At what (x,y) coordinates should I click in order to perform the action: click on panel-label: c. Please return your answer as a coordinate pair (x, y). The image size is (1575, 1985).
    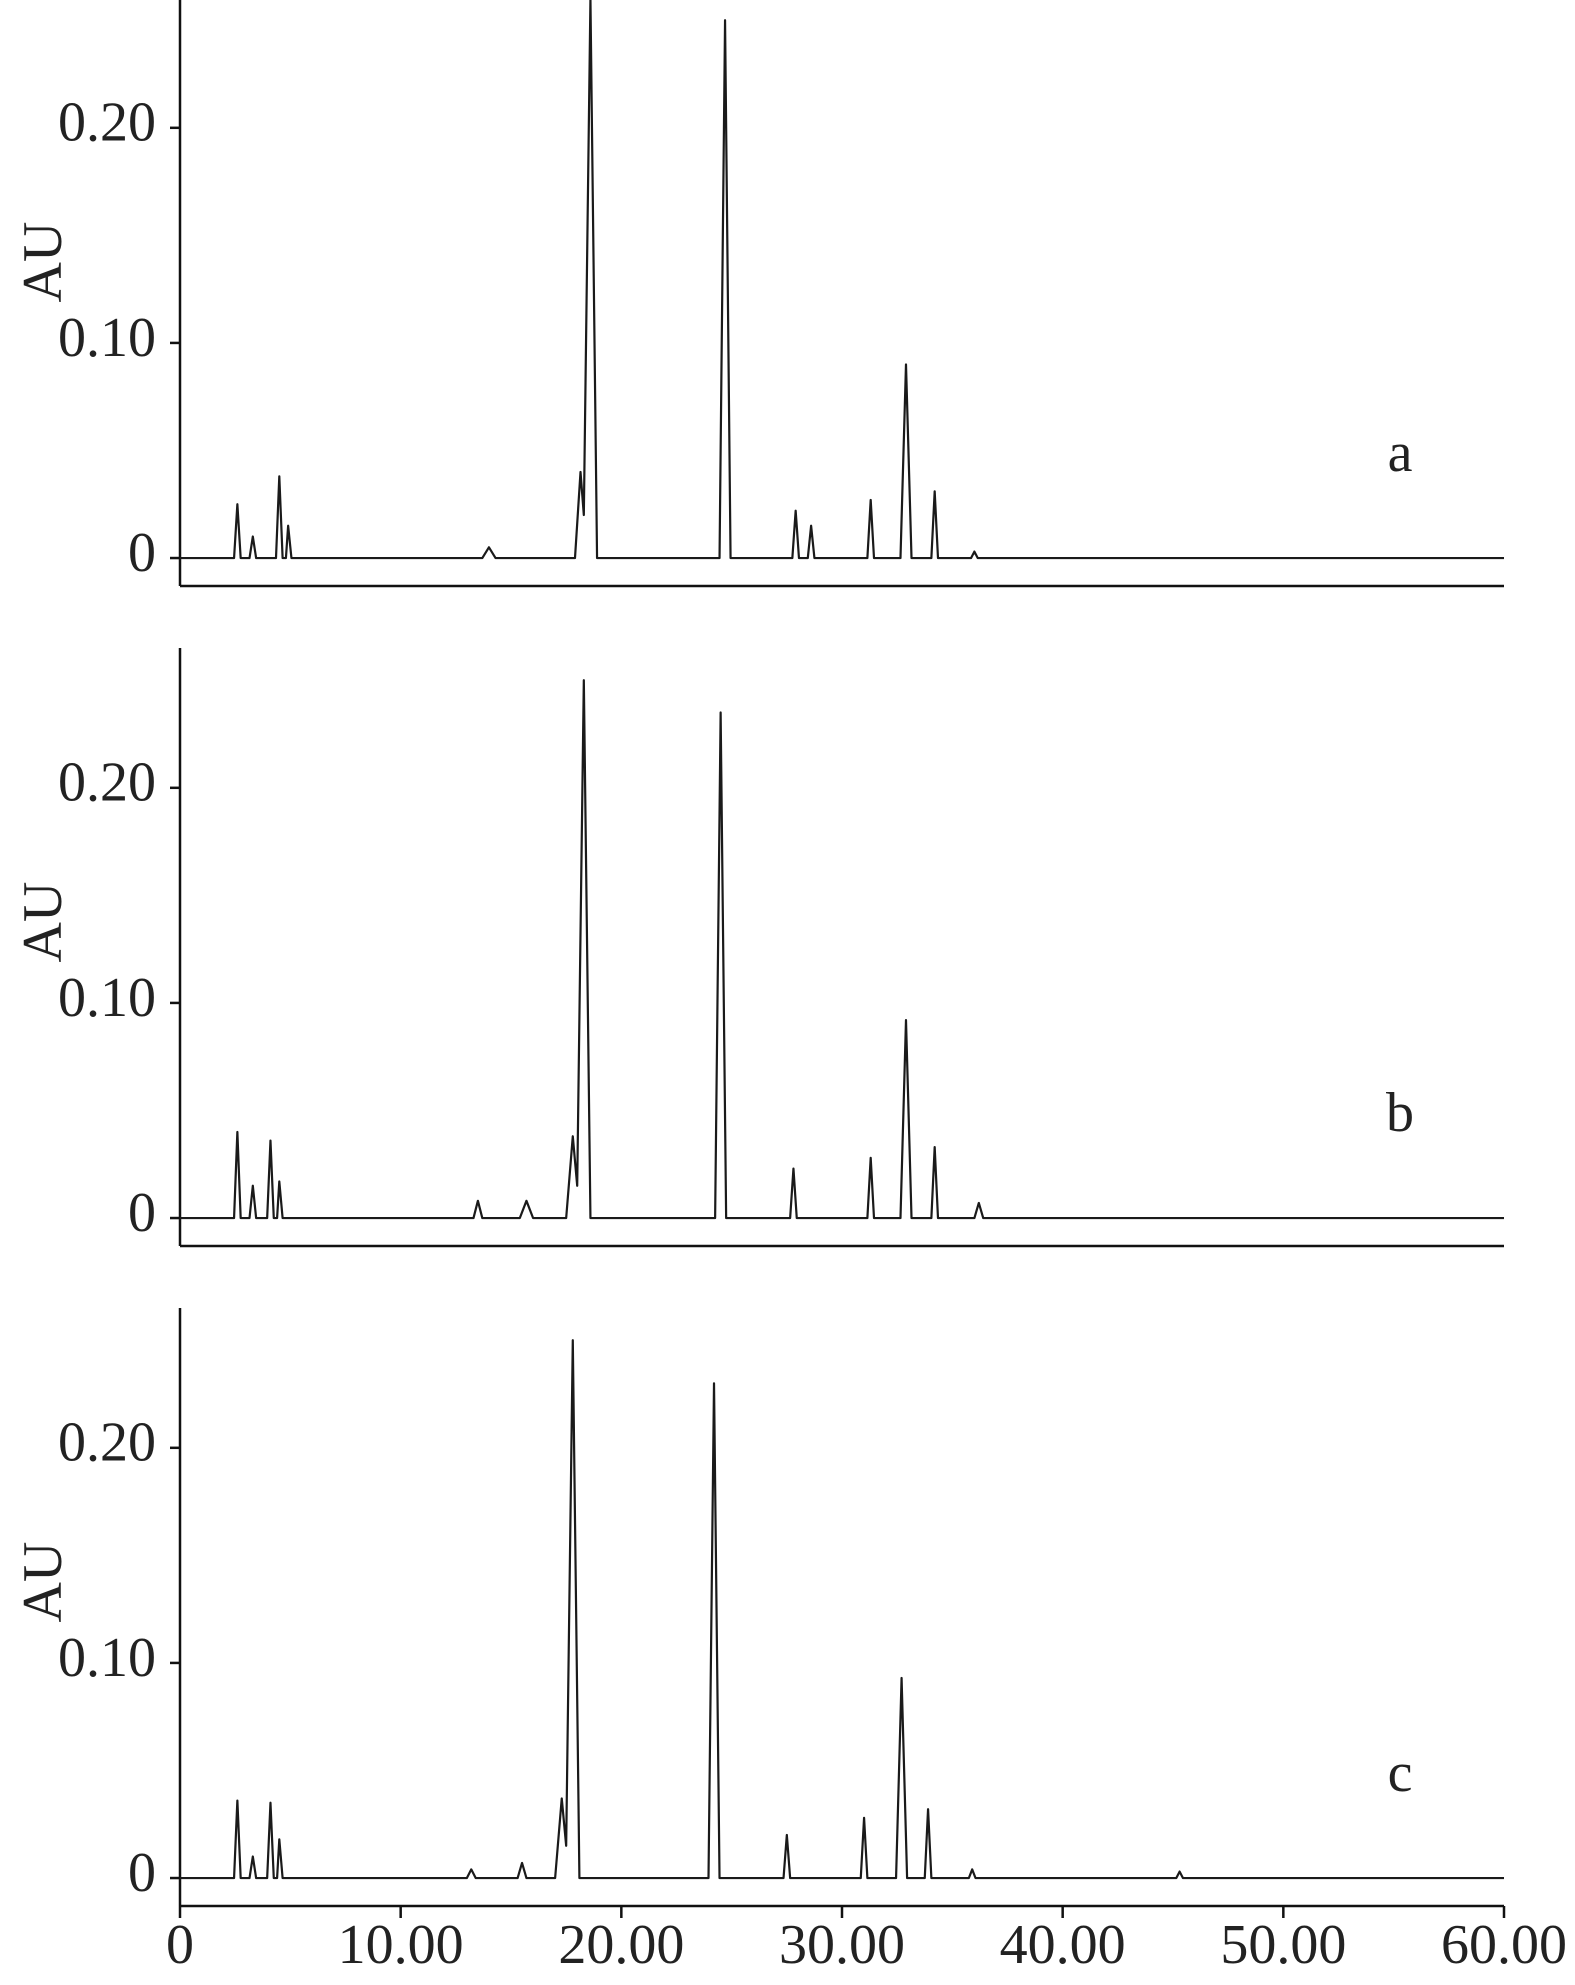
    Looking at the image, I should click on (1400, 1773).